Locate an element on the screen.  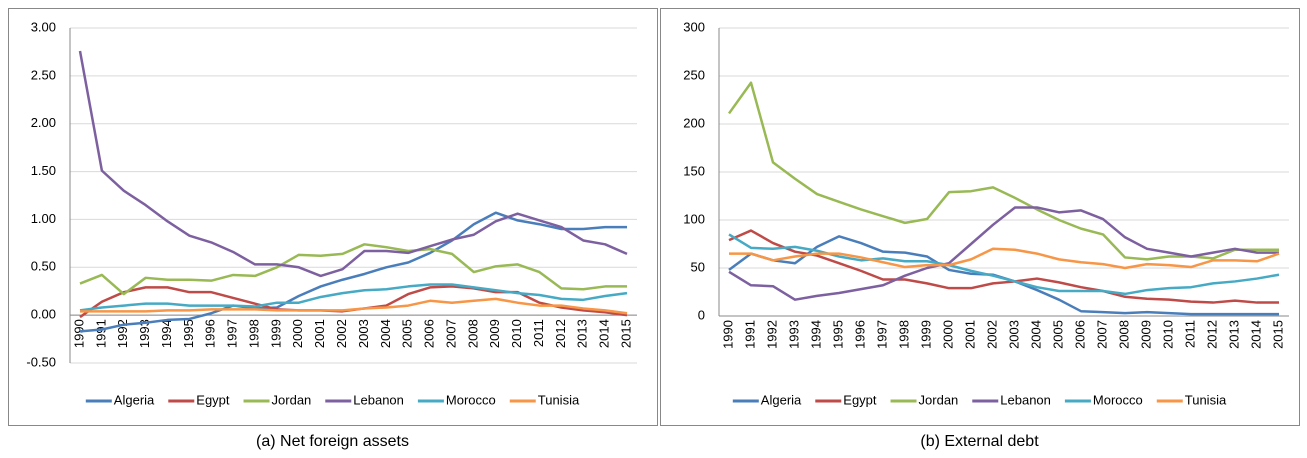
y-tick-label: -0.50 is located at coordinates (41, 361).